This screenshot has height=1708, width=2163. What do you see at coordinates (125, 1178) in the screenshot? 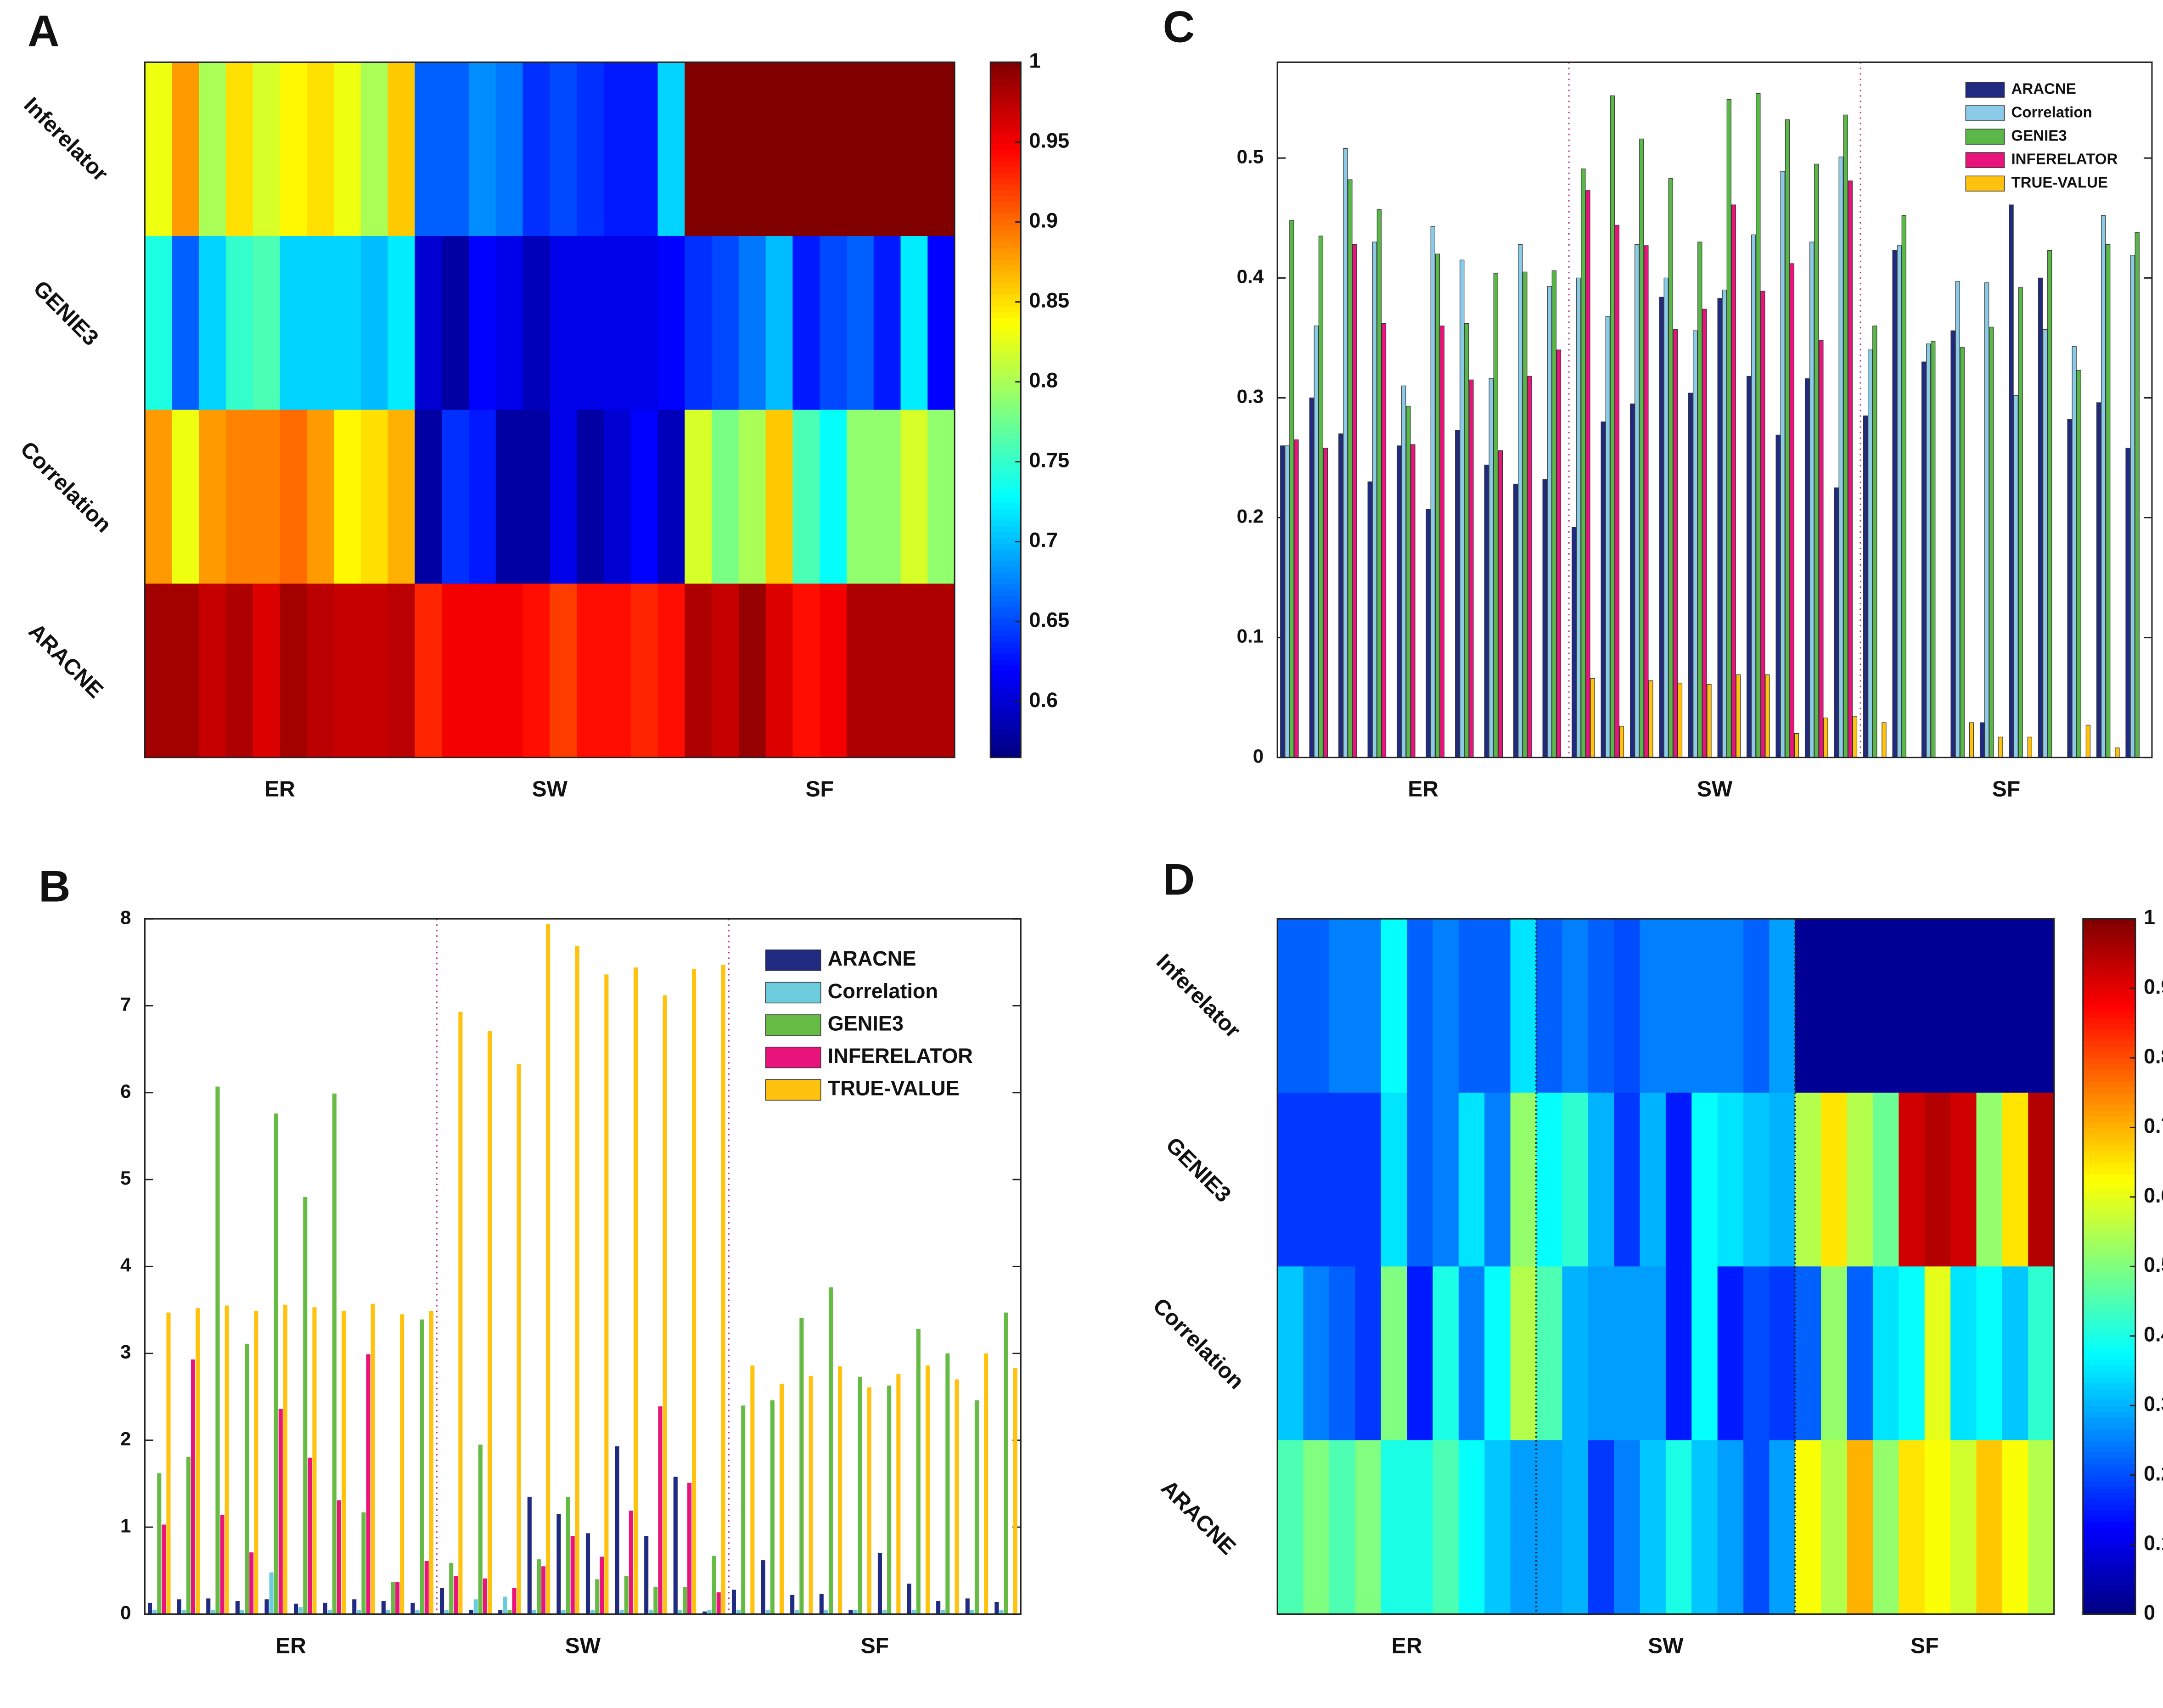
I see `y-tick-label: 5` at bounding box center [125, 1178].